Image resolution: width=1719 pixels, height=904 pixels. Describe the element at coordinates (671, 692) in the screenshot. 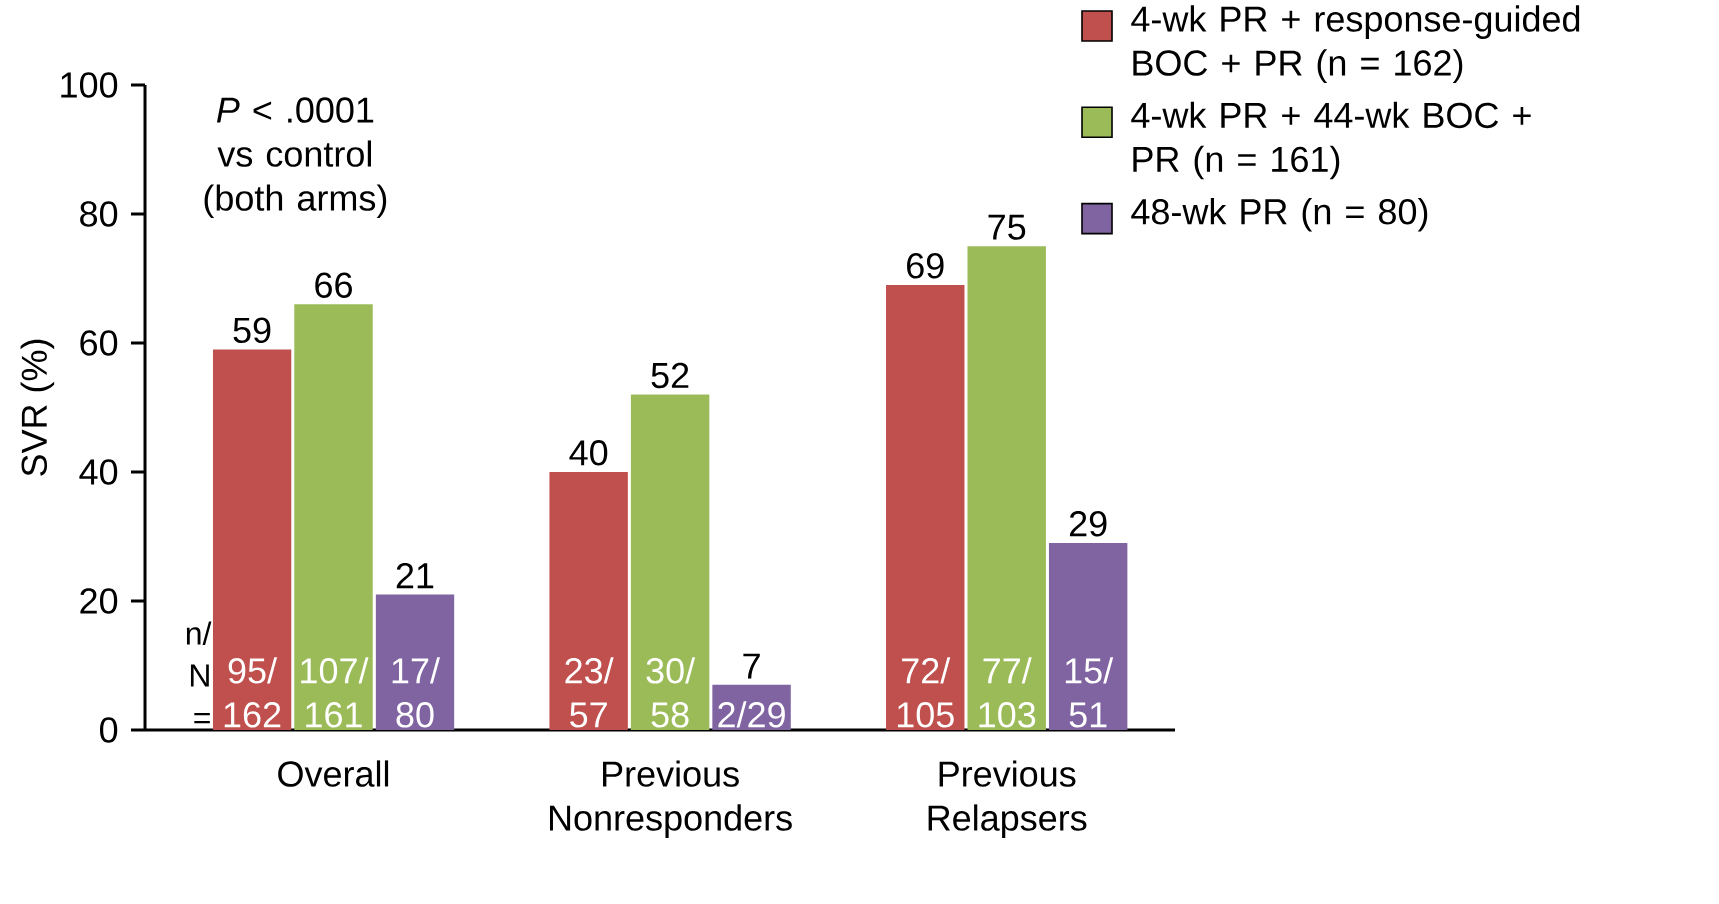

I see `annotation: 30/ 58` at that location.